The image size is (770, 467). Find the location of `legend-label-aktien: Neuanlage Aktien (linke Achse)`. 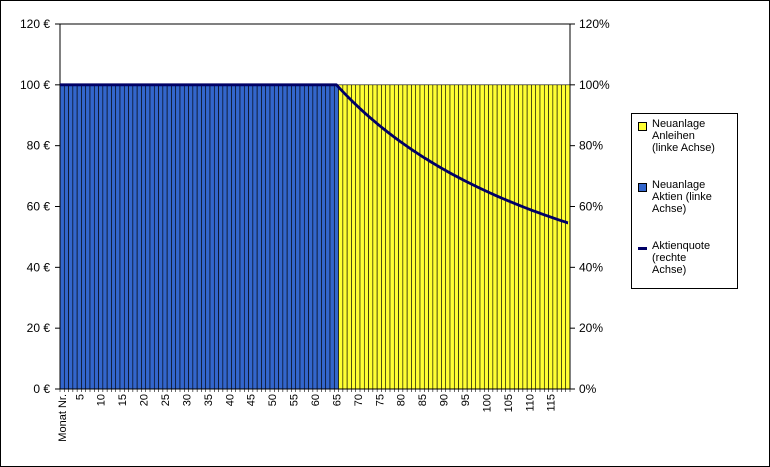

legend-label-aktien: Neuanlage Aktien (linke Achse) is located at coordinates (682, 197).